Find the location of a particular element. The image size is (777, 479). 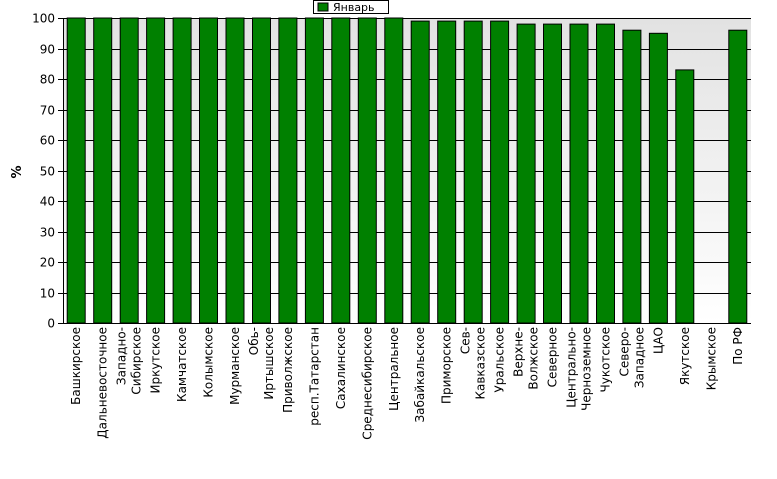

y-tick-label: 40 is located at coordinates (47, 202).